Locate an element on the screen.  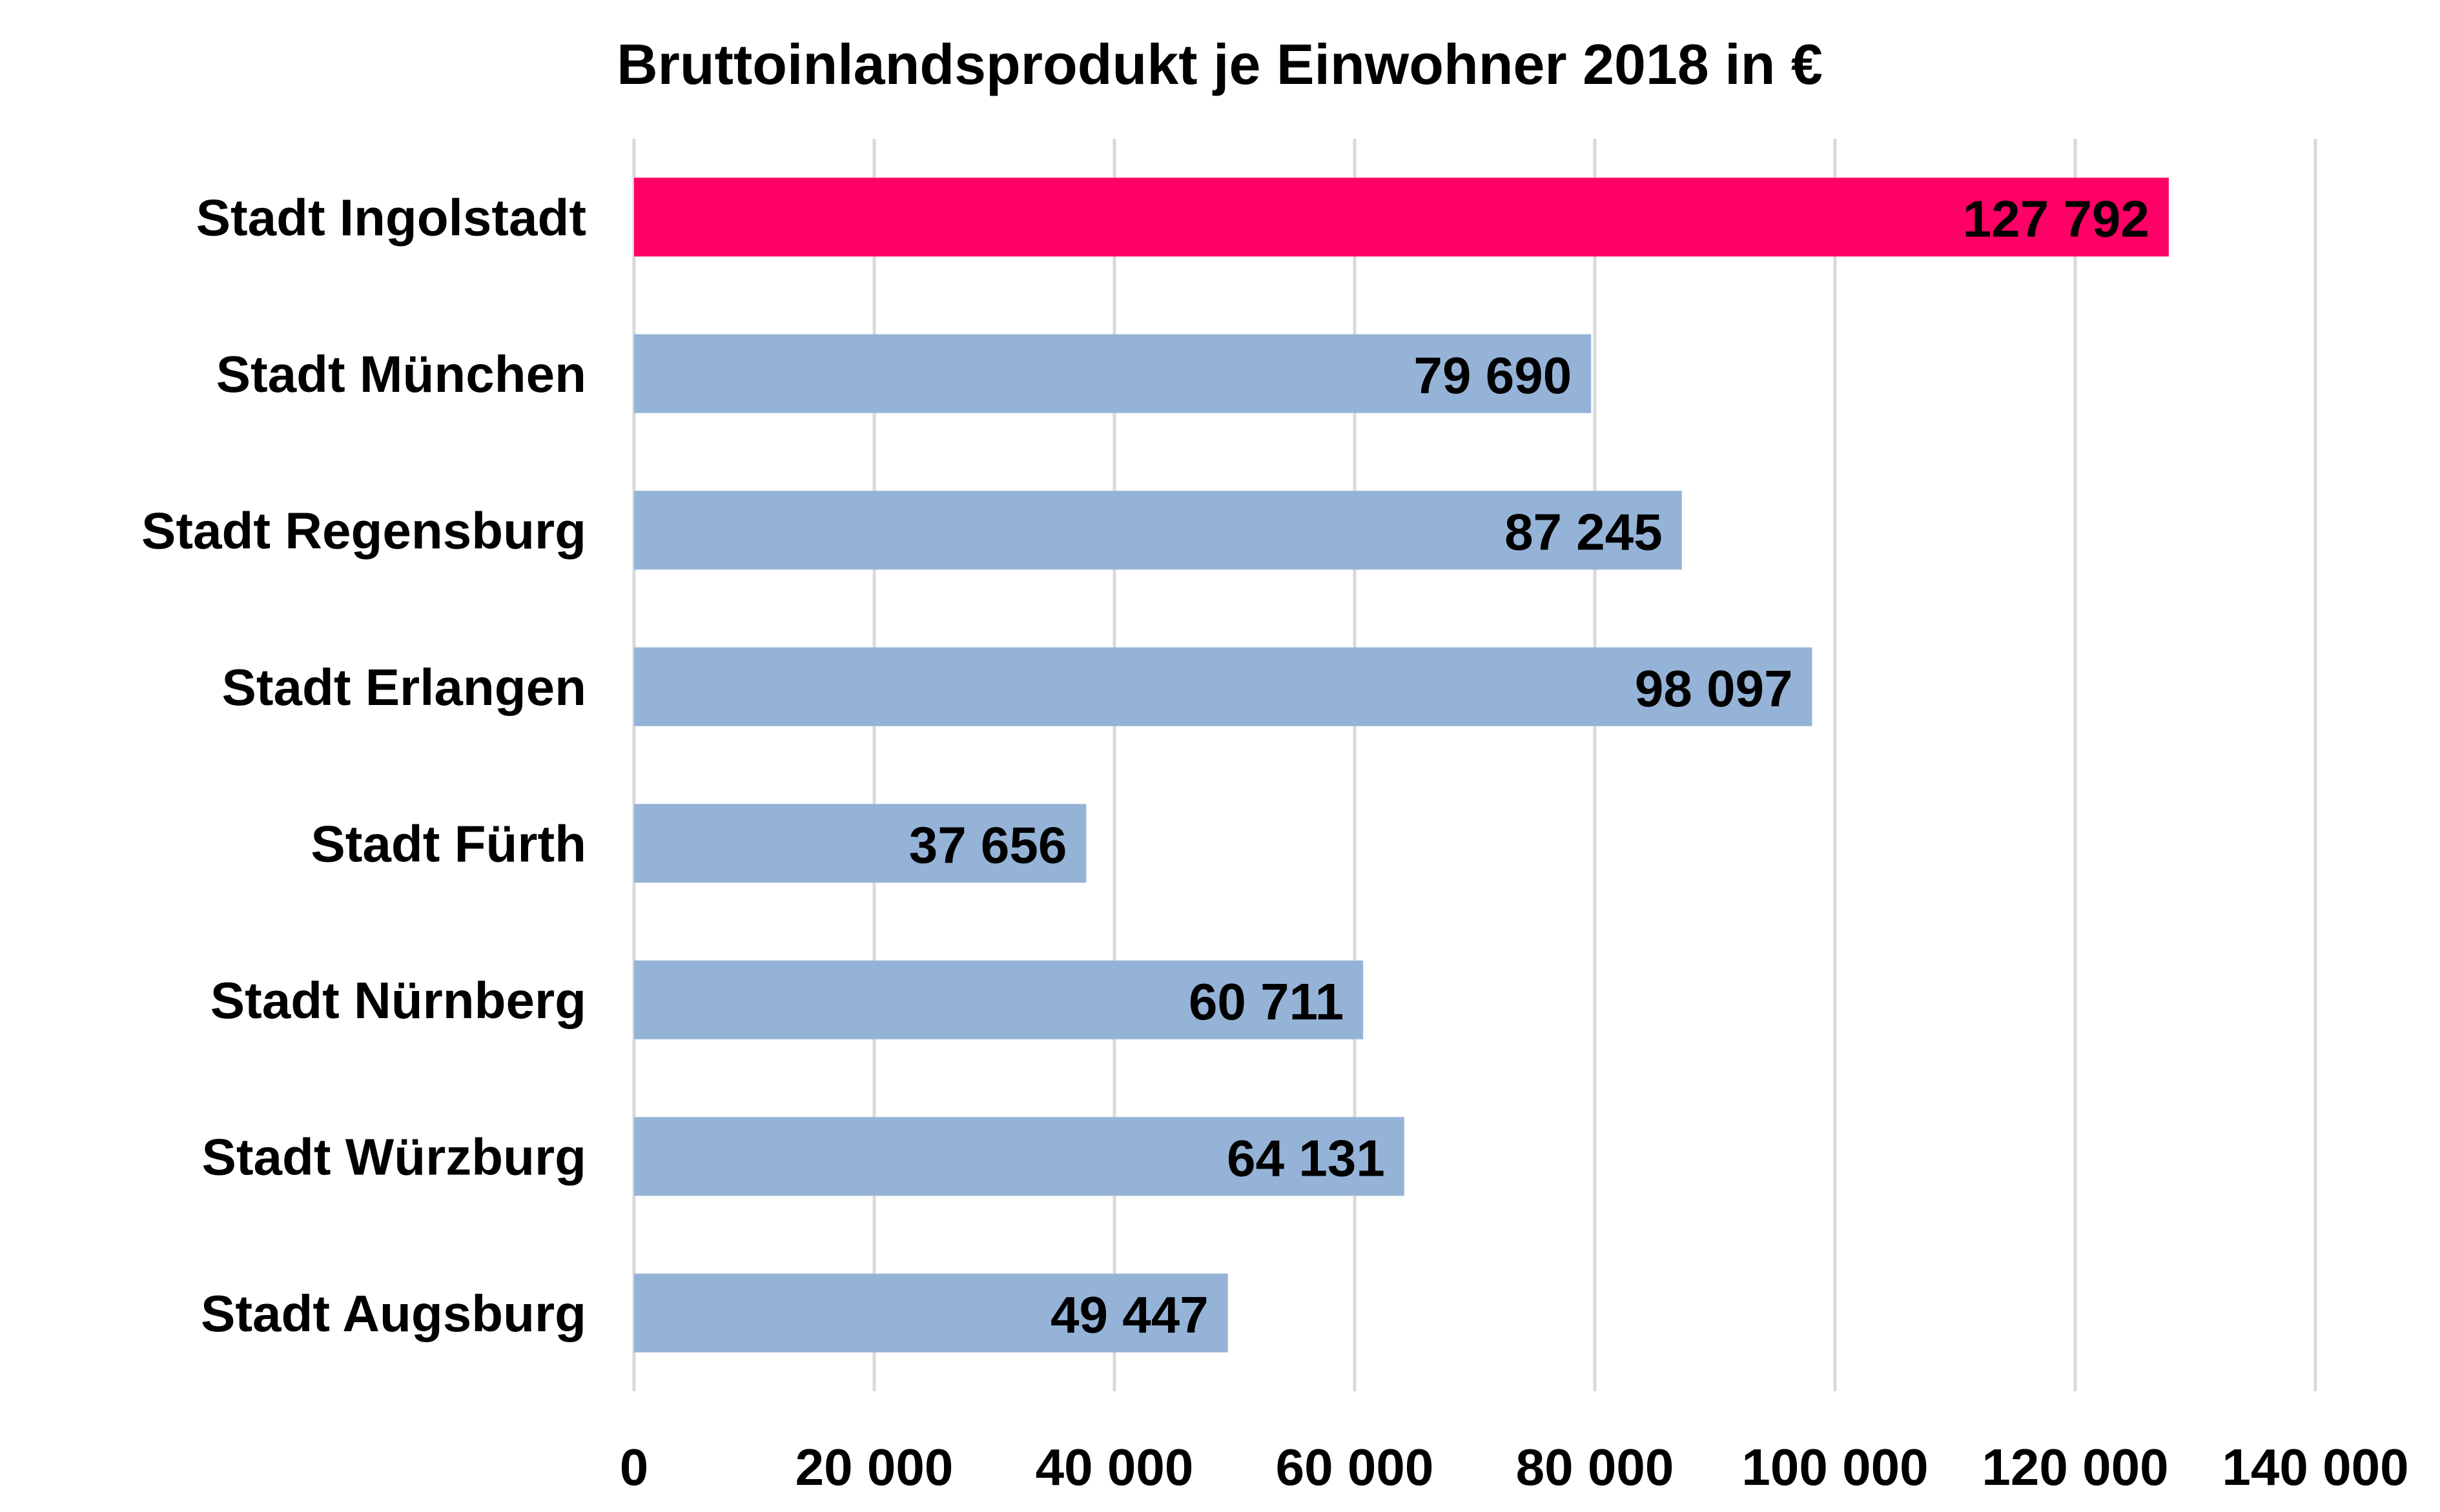
x-tick-label: 0 is located at coordinates (634, 1467).